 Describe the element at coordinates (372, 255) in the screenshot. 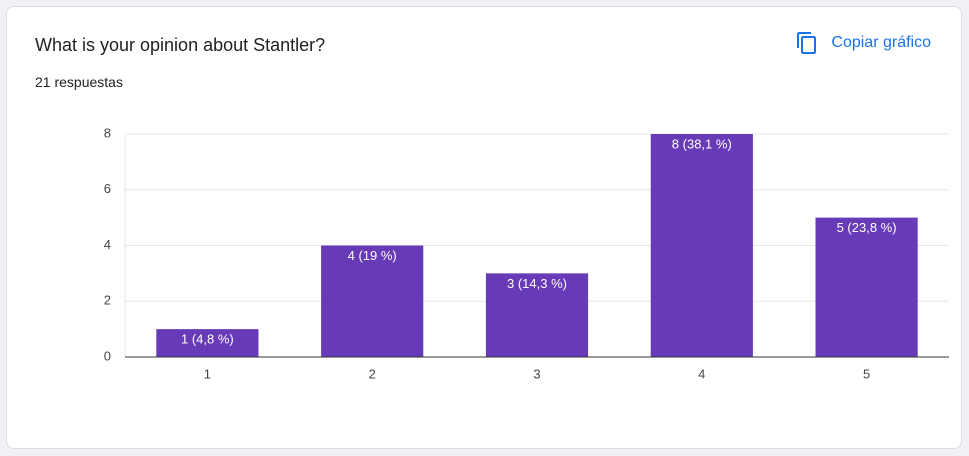

I see `value-label: 4 (19 %)` at that location.